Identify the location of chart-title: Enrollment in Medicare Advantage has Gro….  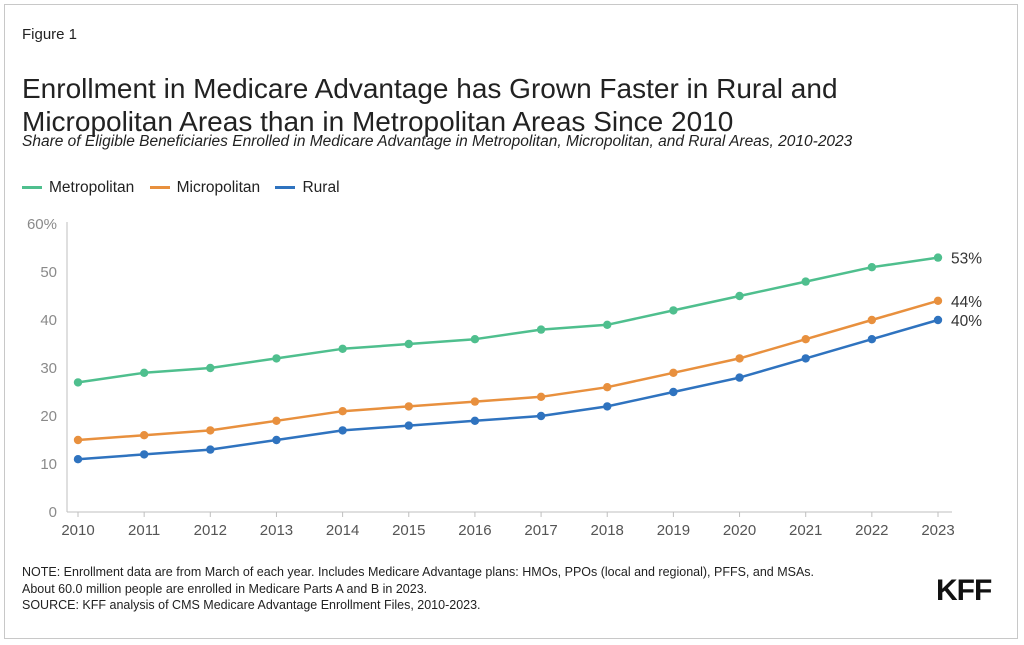
(430, 104).